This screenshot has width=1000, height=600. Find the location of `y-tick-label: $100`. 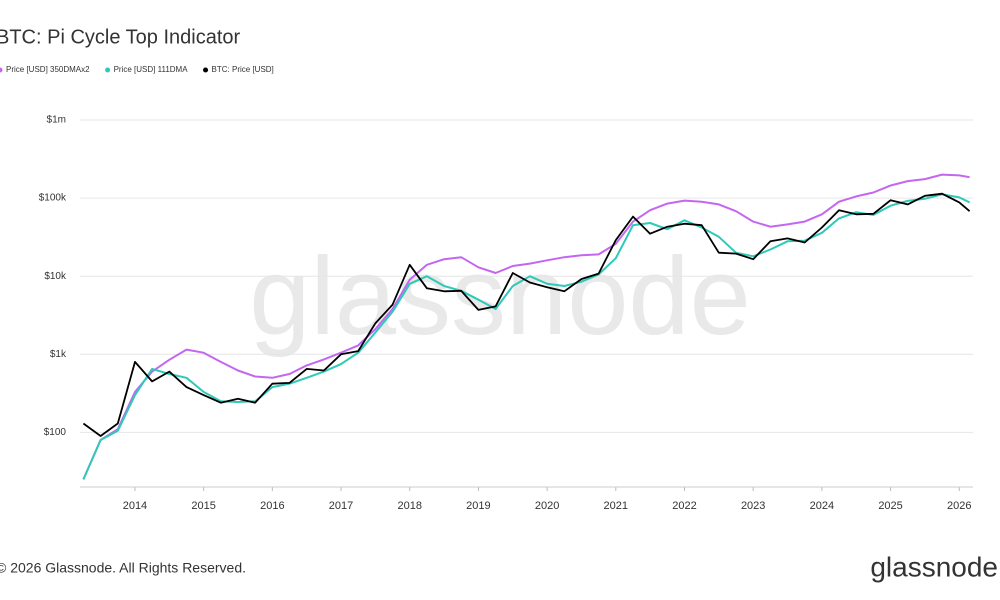

y-tick-label: $100 is located at coordinates (55, 432).